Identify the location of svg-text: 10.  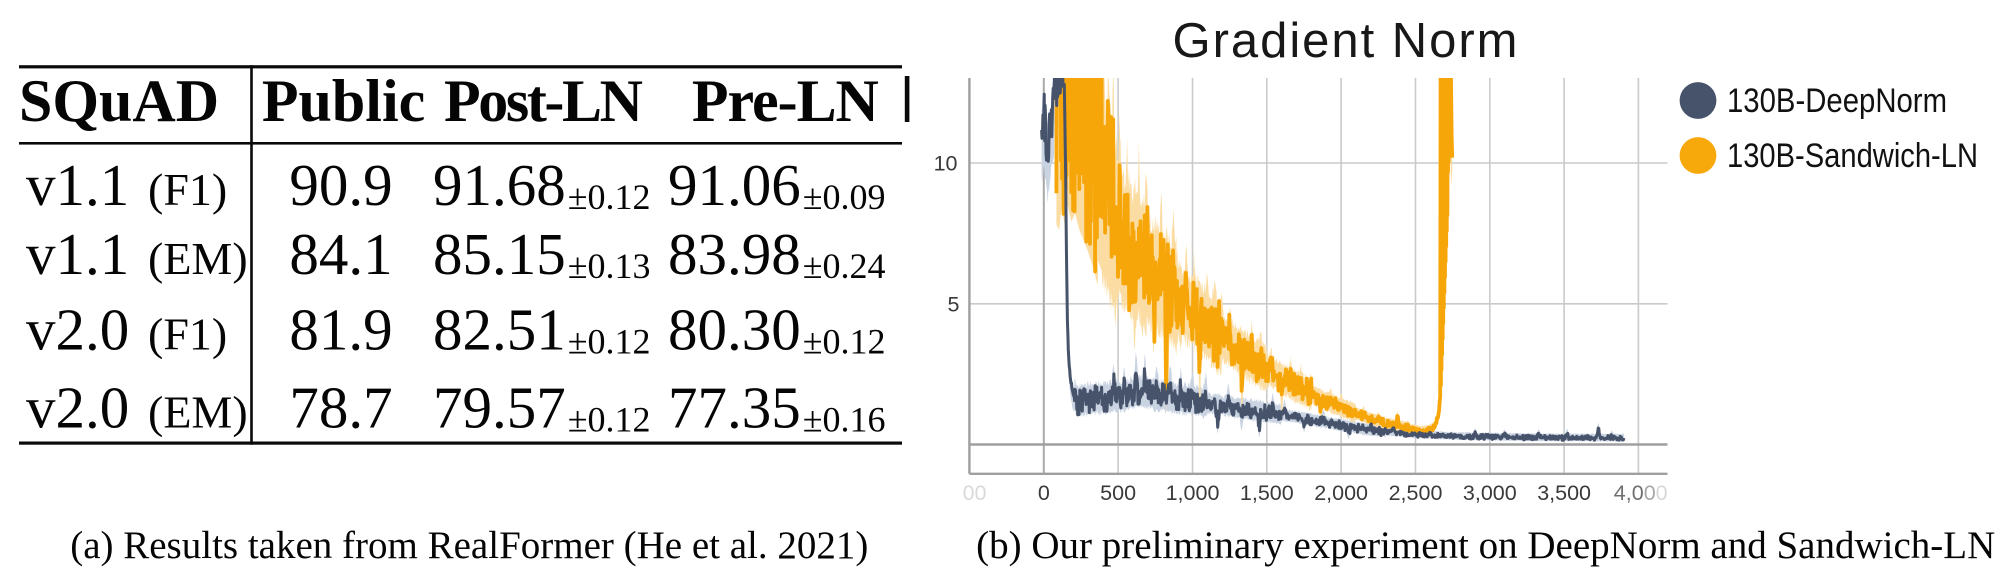
(946, 164).